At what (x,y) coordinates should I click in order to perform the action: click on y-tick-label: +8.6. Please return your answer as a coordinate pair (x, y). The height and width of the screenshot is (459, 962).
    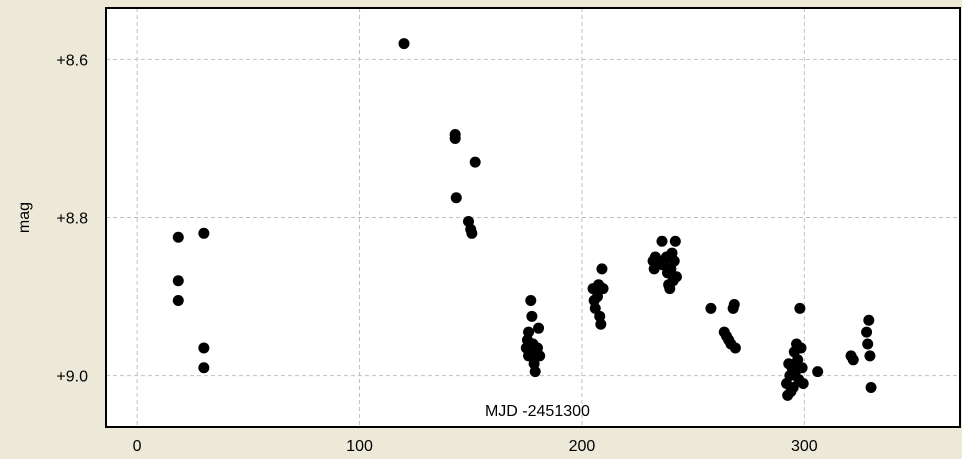
    Looking at the image, I should click on (72, 60).